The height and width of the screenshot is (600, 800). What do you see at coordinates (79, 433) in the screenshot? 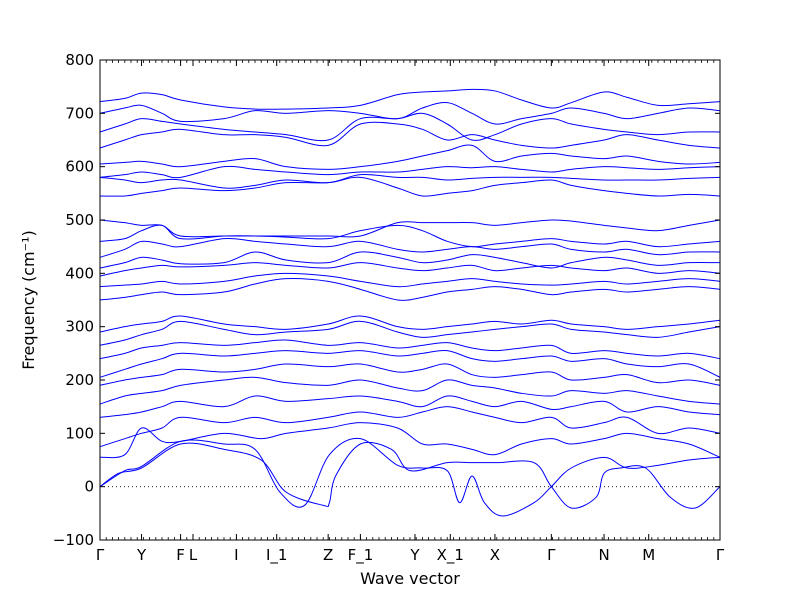
I see `y-tick-label: 100` at bounding box center [79, 433].